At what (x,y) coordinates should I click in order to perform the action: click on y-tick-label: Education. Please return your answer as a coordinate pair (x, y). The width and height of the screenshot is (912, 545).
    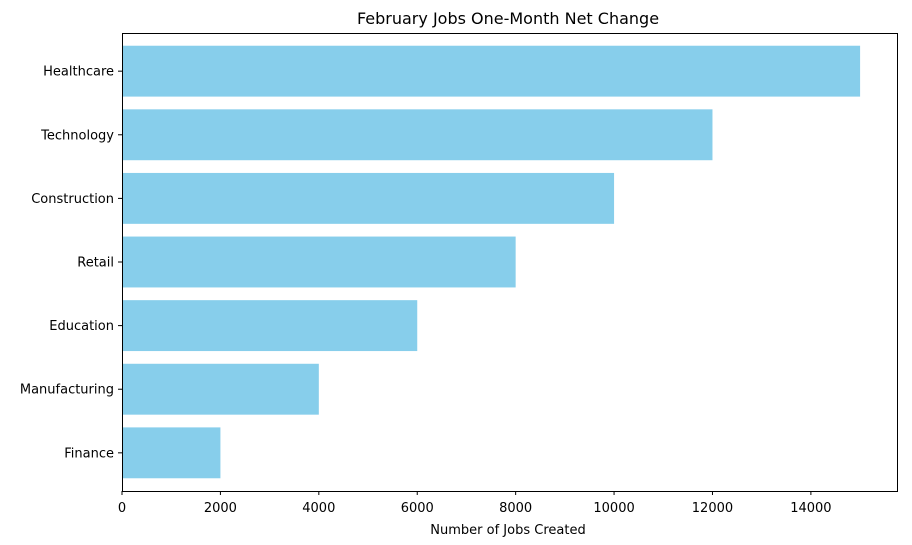
    Looking at the image, I should click on (81, 326).